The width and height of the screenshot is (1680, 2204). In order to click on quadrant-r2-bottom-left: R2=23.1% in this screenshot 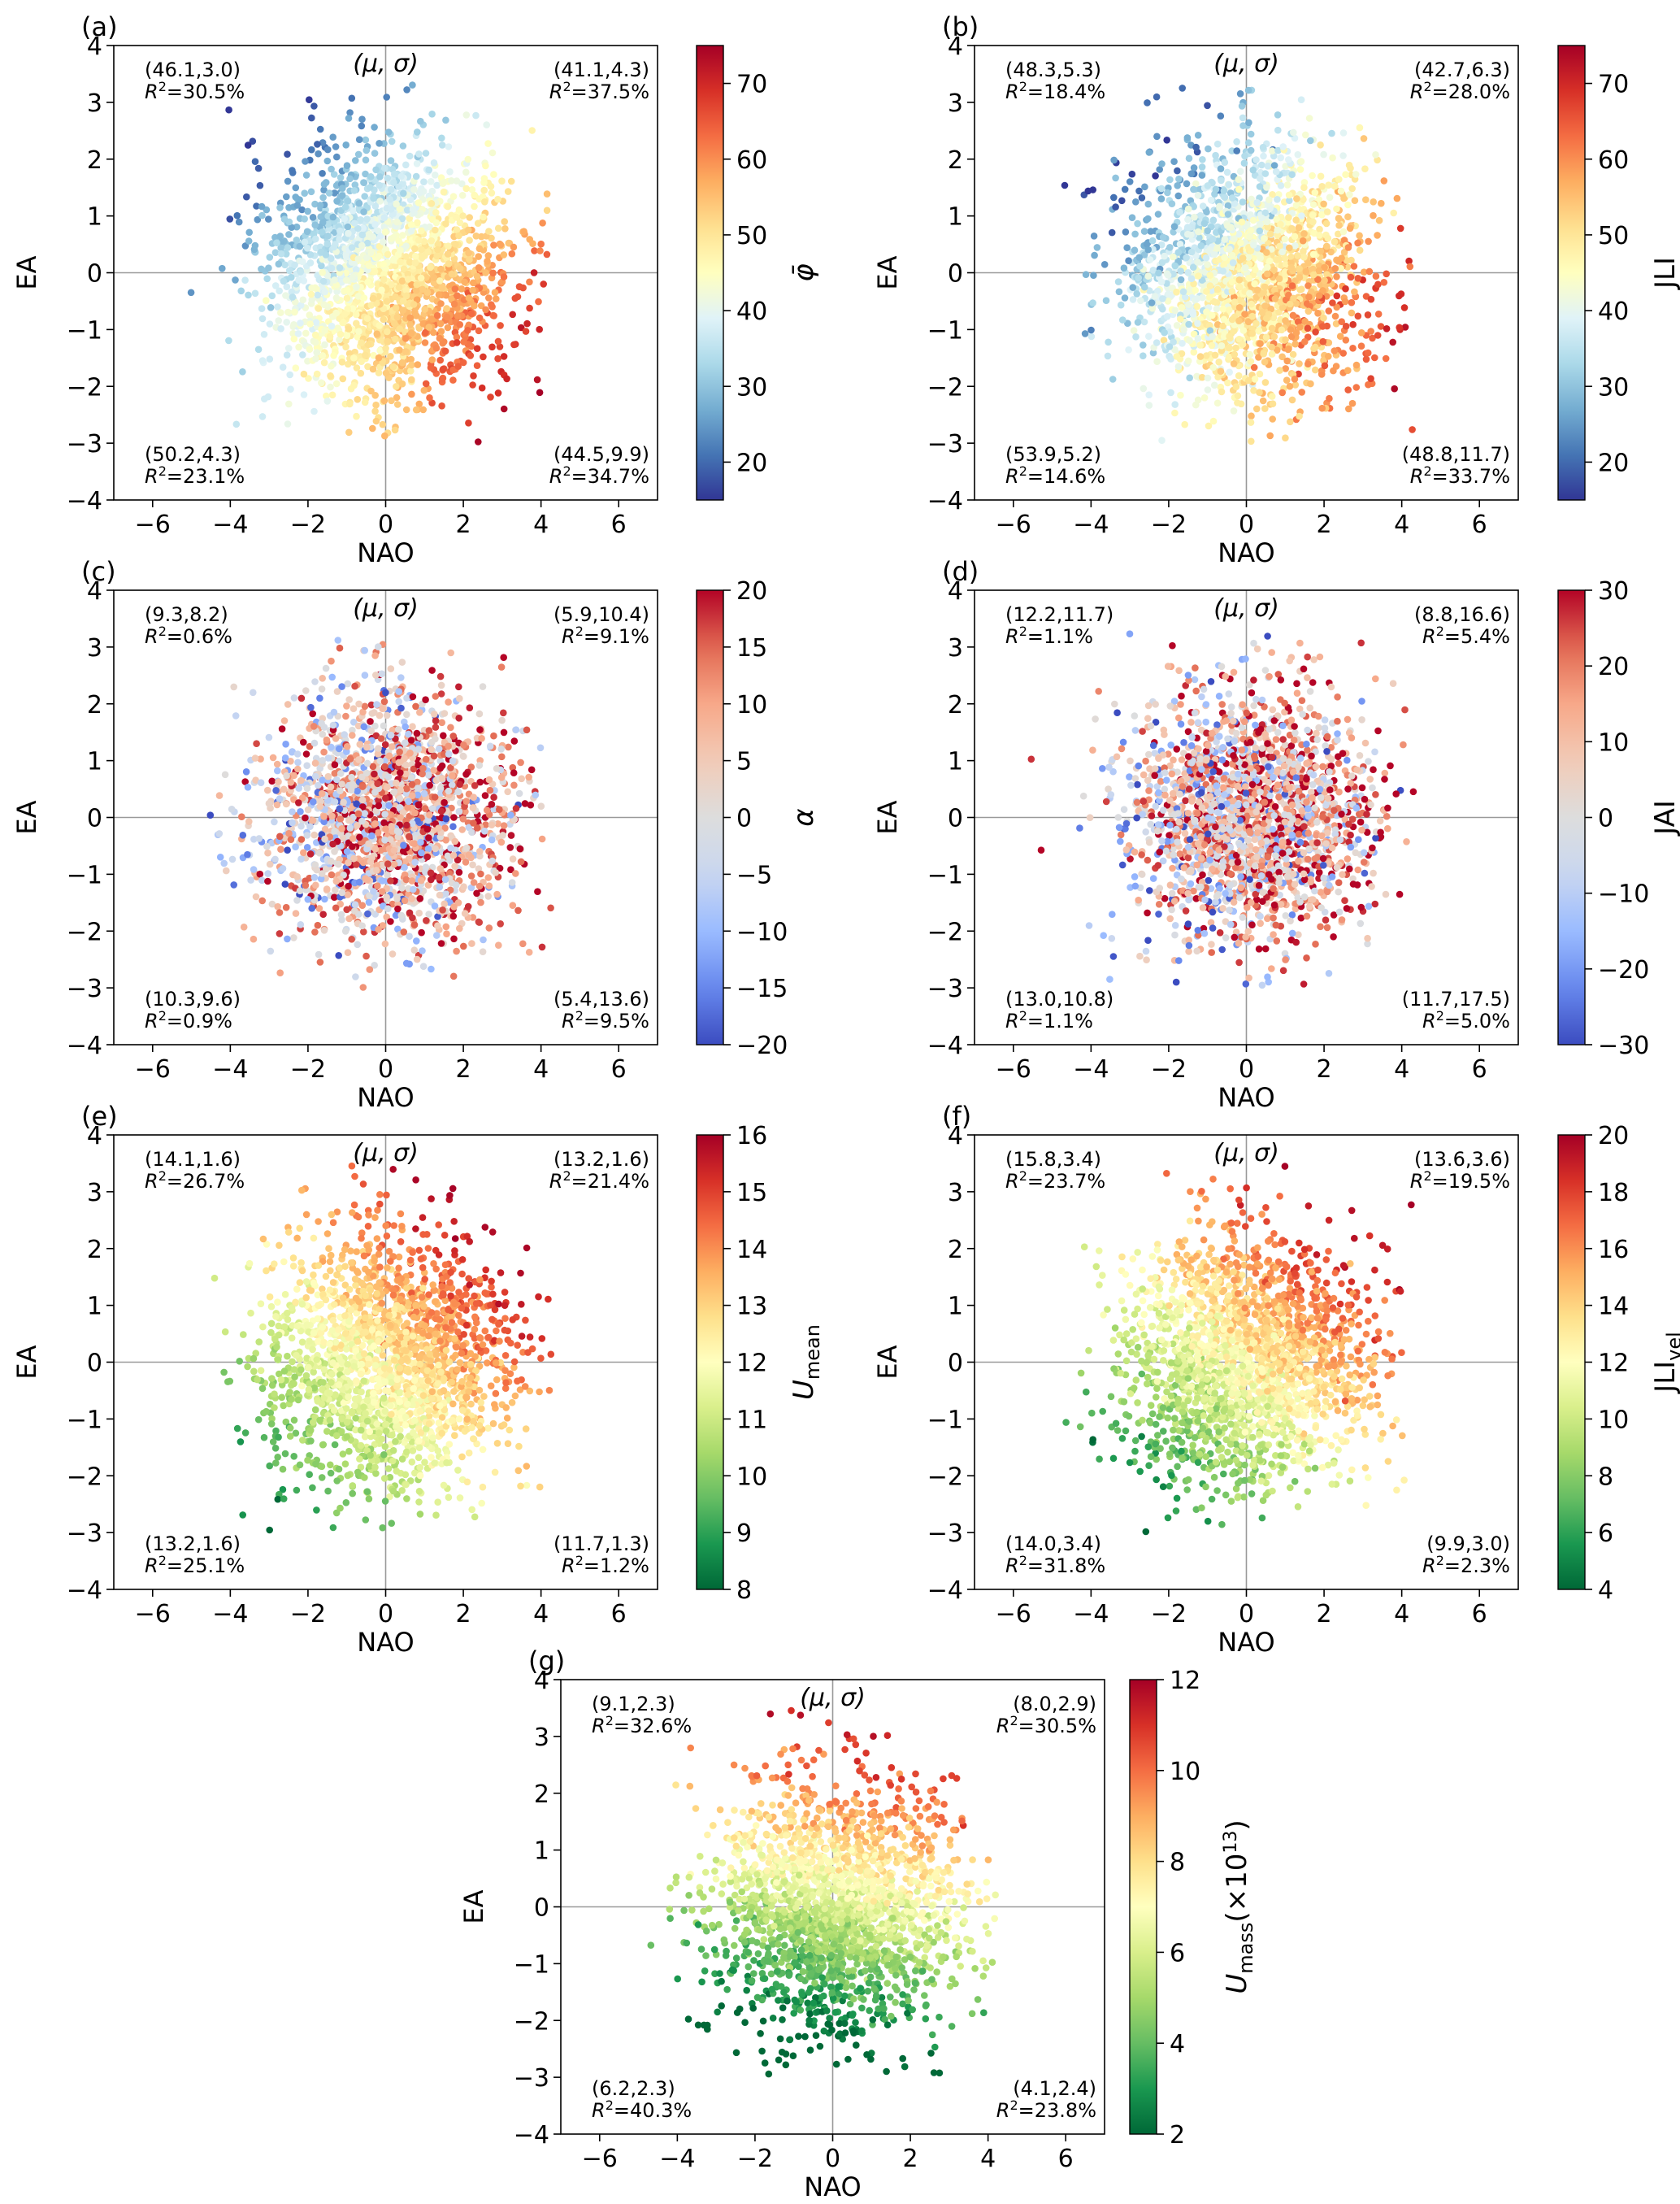, I will do `click(195, 476)`.